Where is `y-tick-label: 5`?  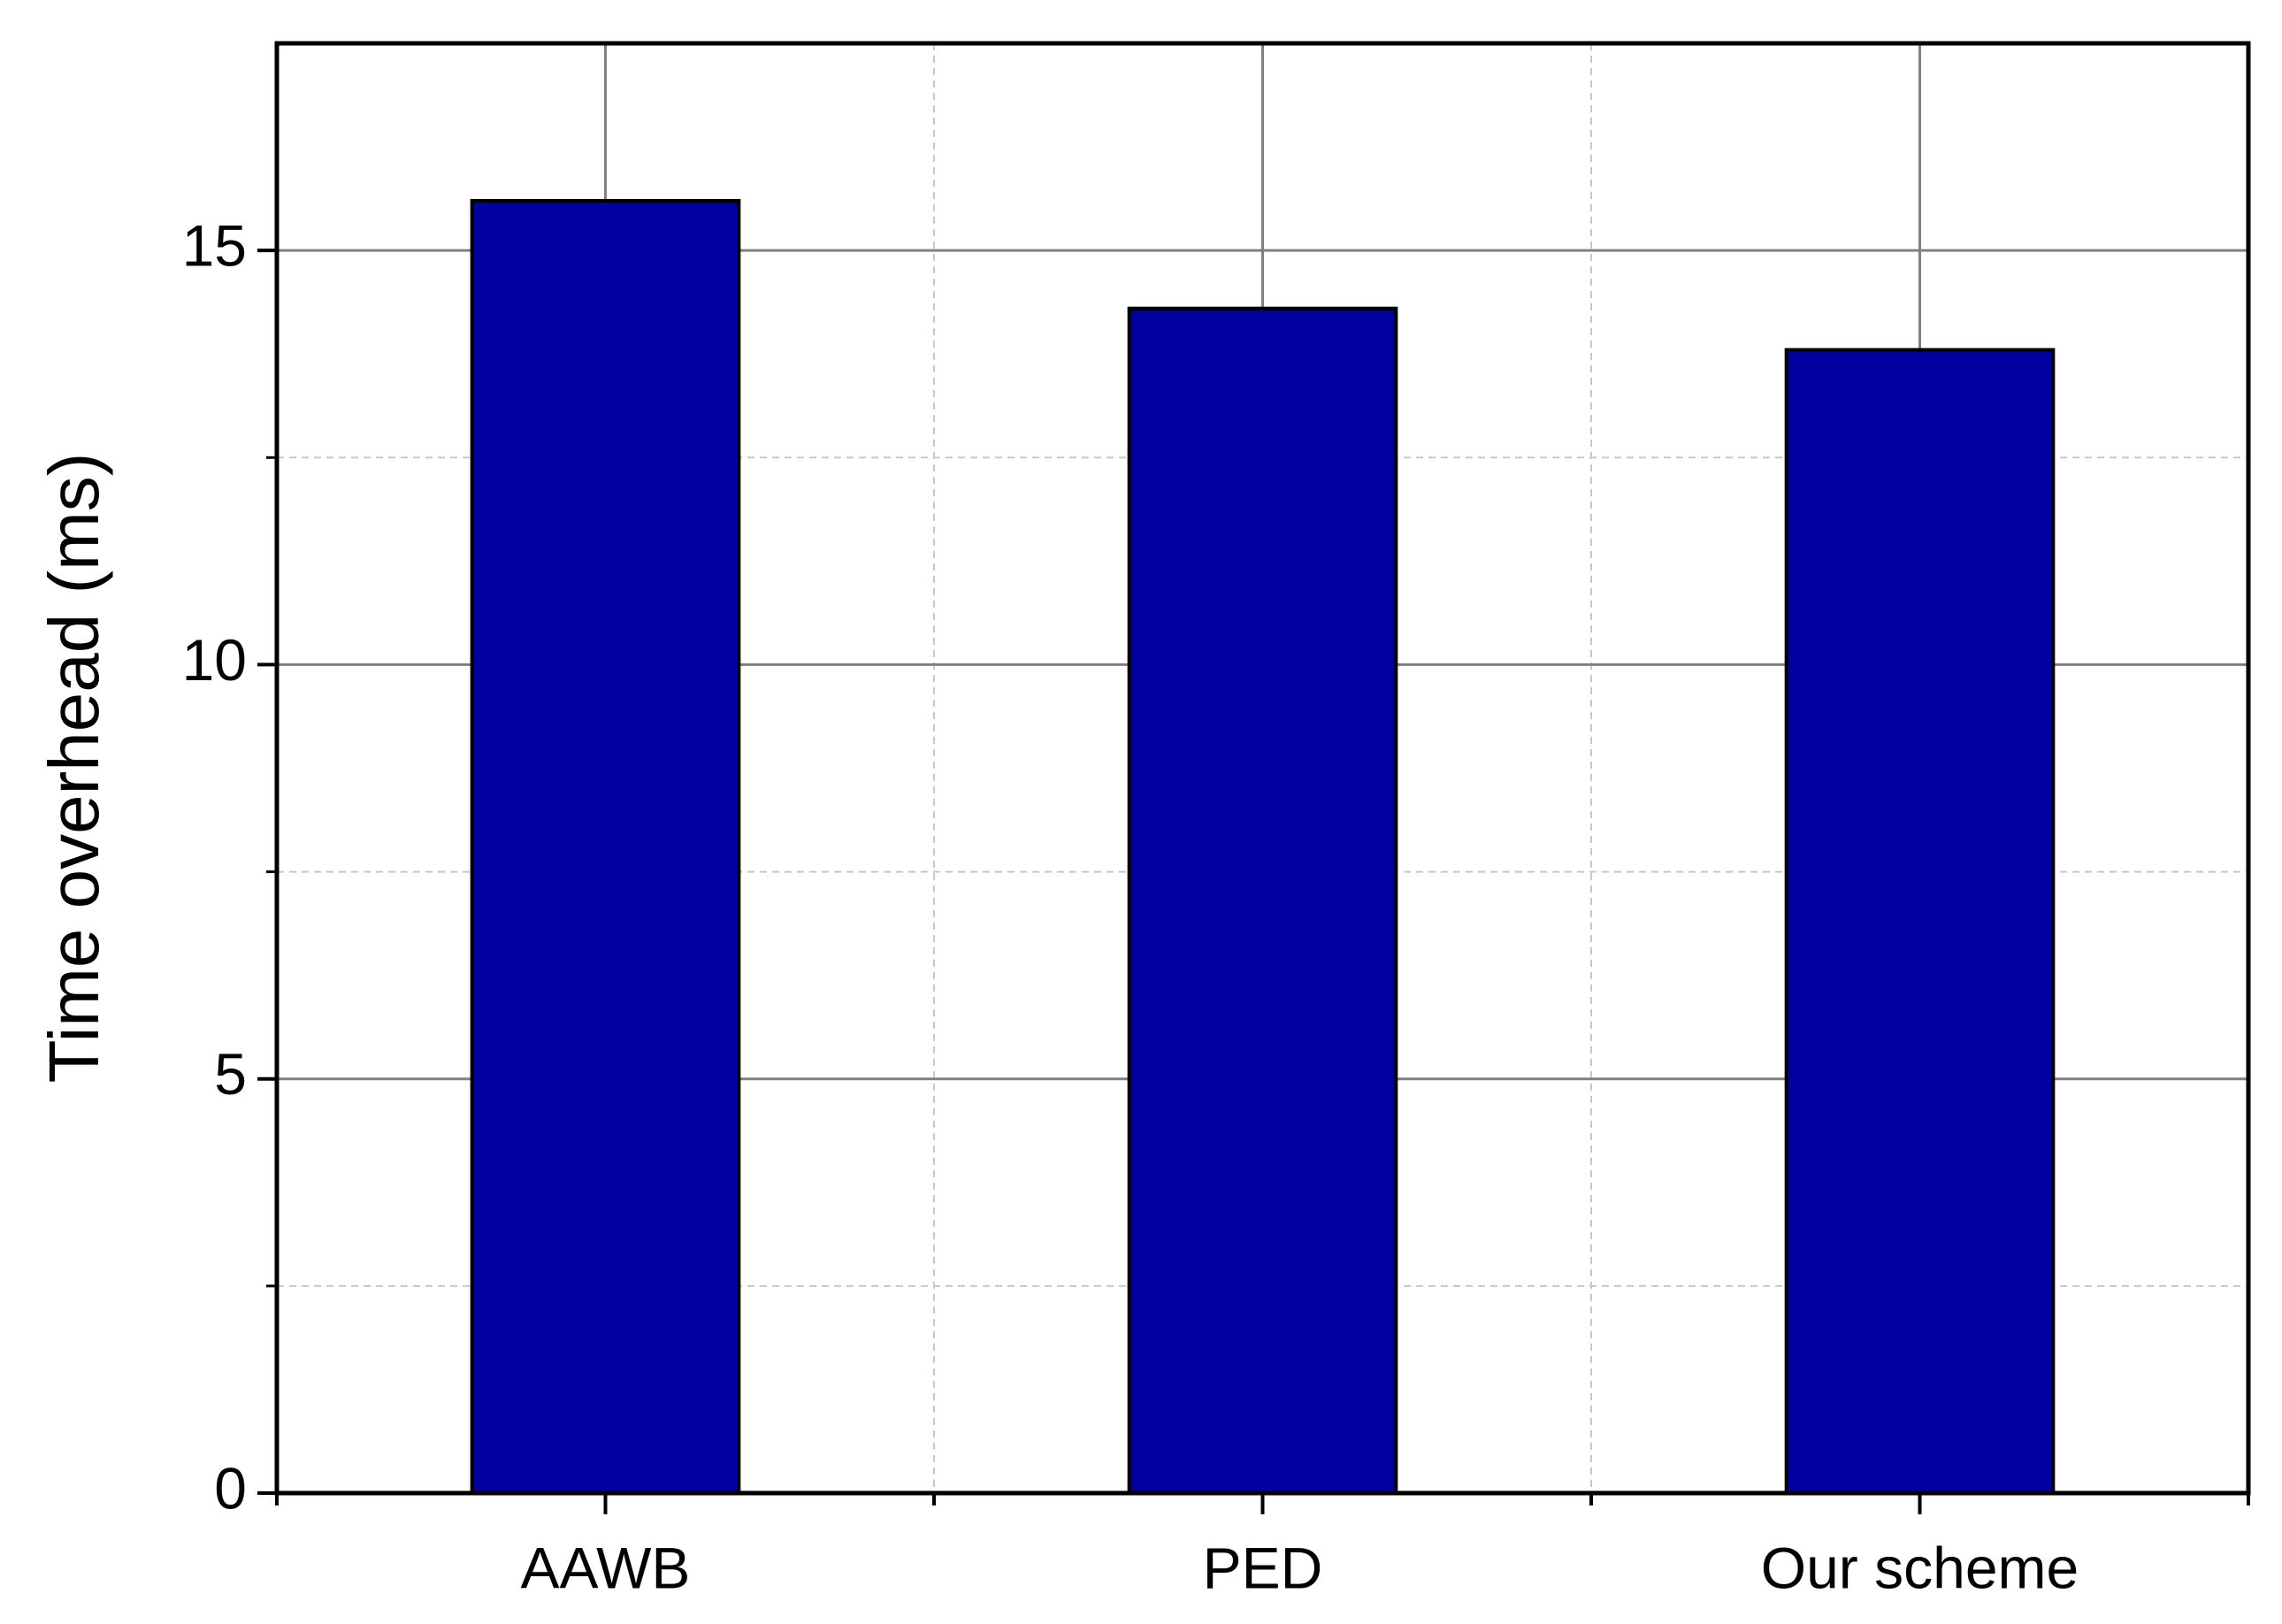
y-tick-label: 5 is located at coordinates (230, 1074).